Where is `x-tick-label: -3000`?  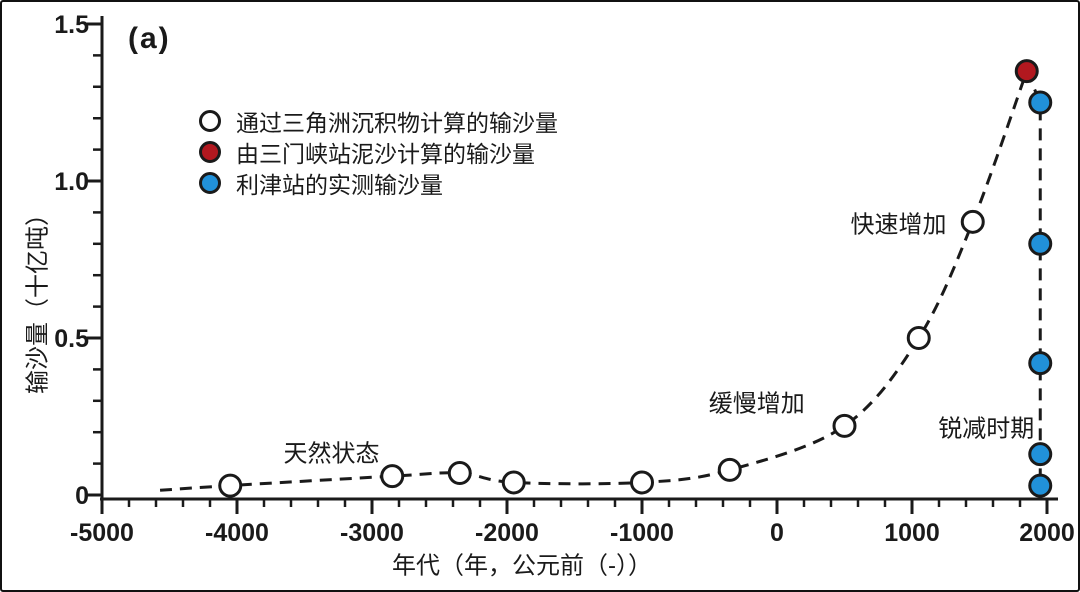
x-tick-label: -3000 is located at coordinates (372, 533).